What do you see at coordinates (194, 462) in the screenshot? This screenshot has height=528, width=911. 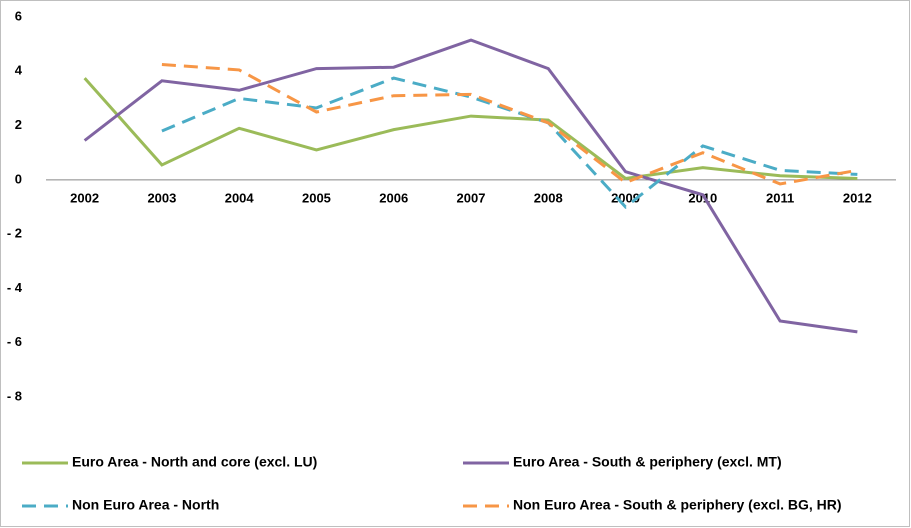 I see `legend-label: Euro Area - North and core (excl. LU)` at bounding box center [194, 462].